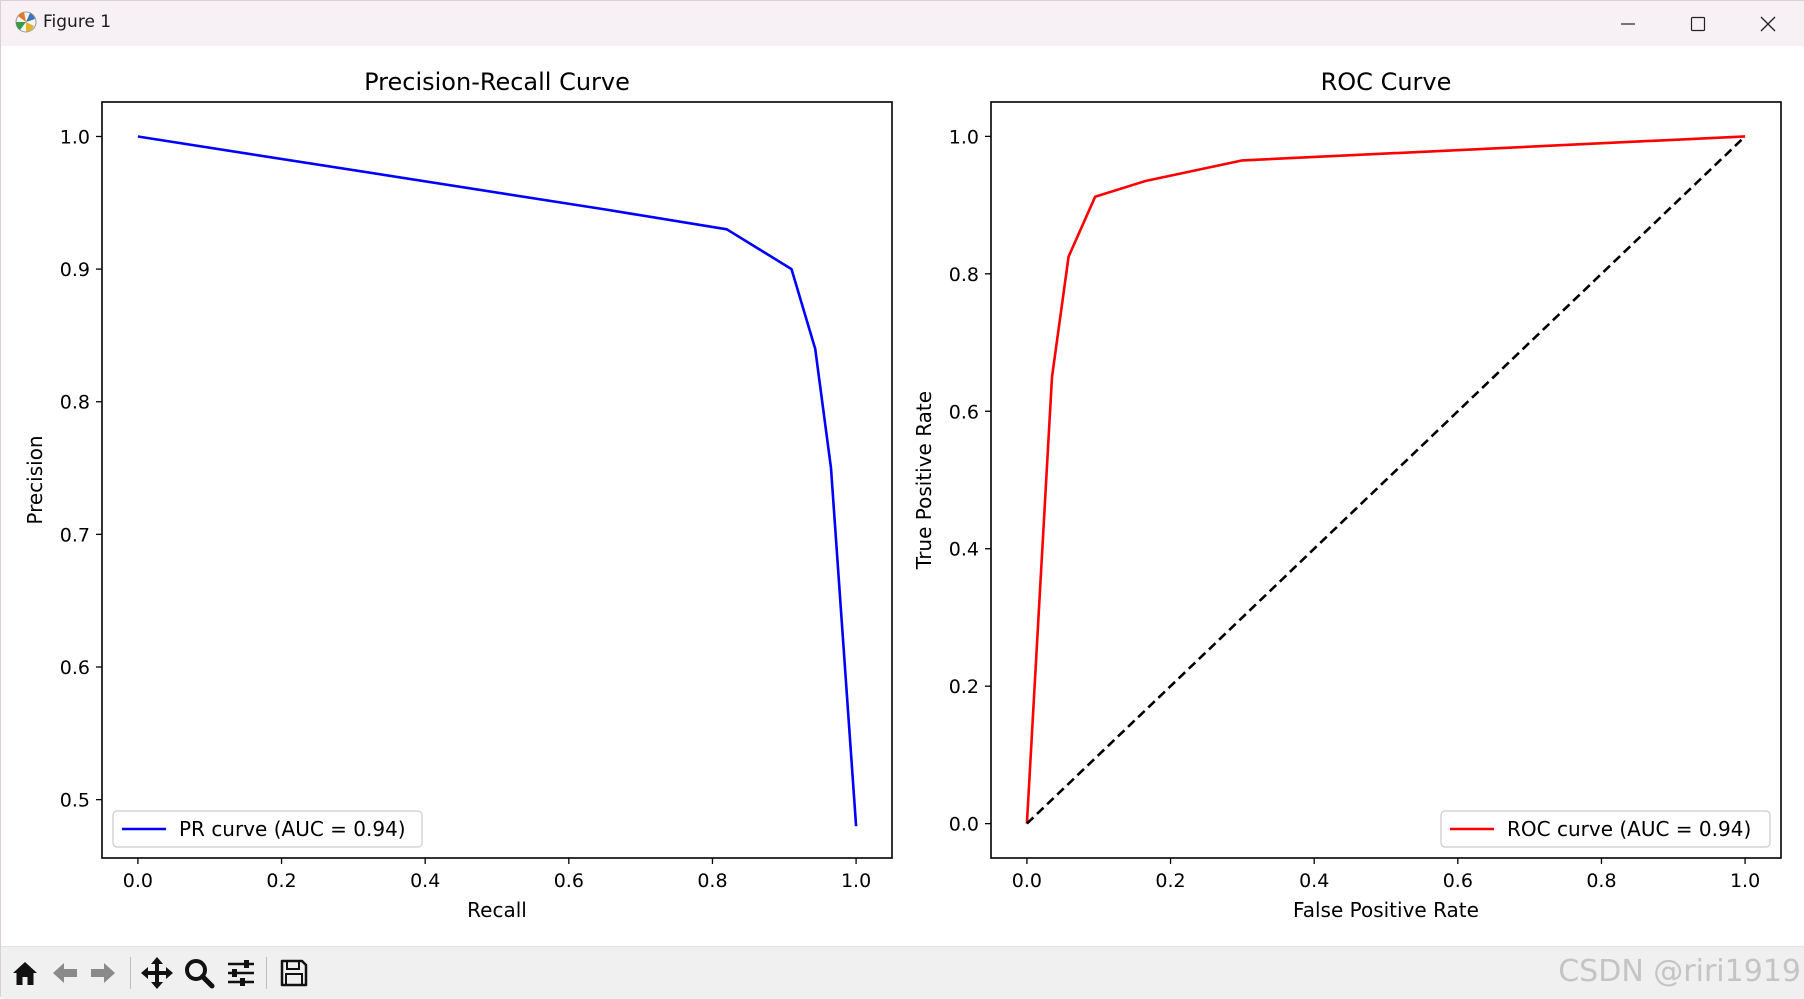 Image resolution: width=1804 pixels, height=999 pixels. What do you see at coordinates (75, 535) in the screenshot?
I see `y-tick-label: 0.7` at bounding box center [75, 535].